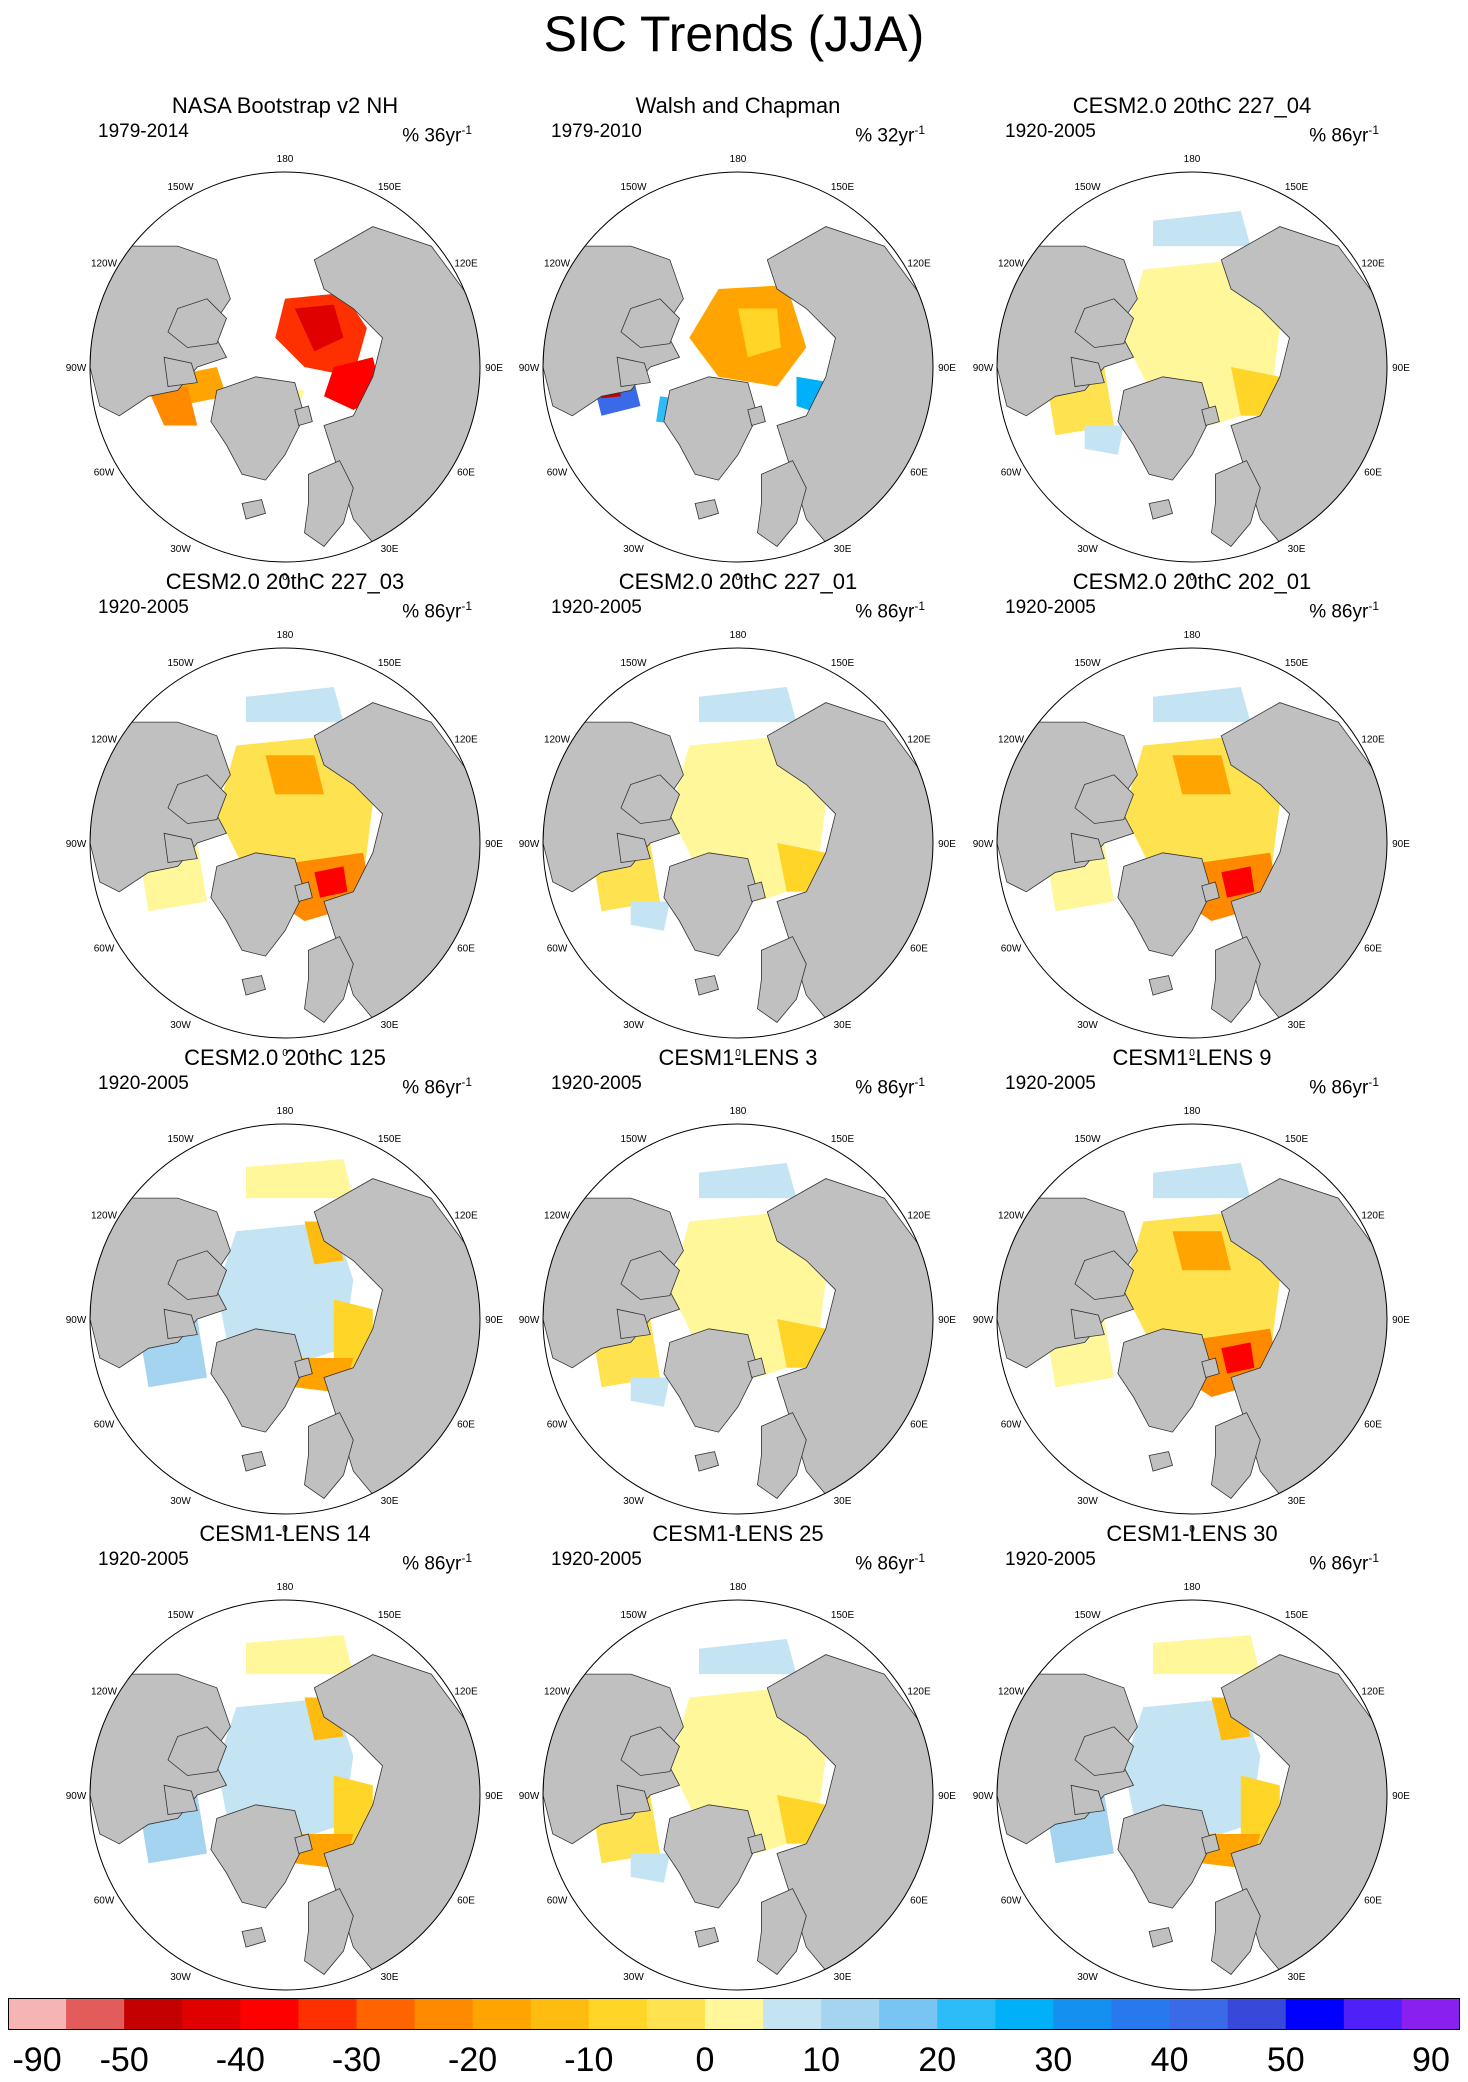 Image resolution: width=1468 pixels, height=2082 pixels. What do you see at coordinates (466, 949) in the screenshot?
I see `longitude-label: 60E` at bounding box center [466, 949].